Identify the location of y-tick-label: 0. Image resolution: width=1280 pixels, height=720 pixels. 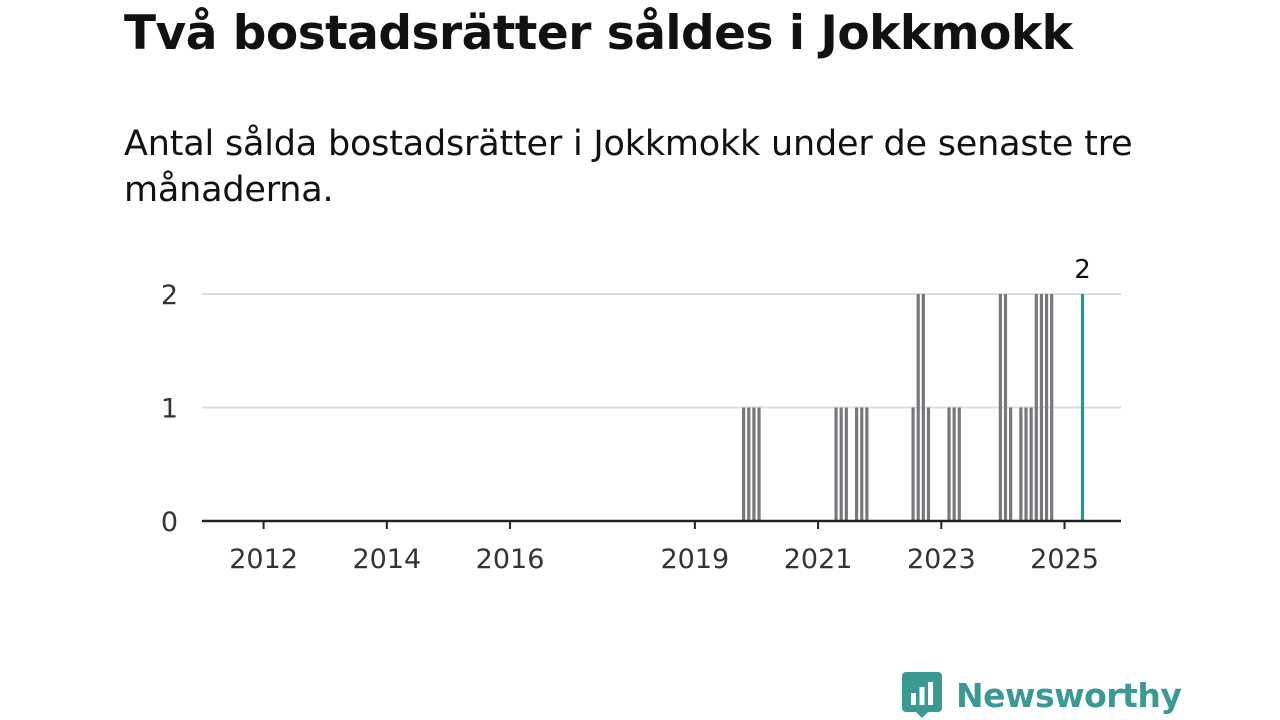
(169, 522).